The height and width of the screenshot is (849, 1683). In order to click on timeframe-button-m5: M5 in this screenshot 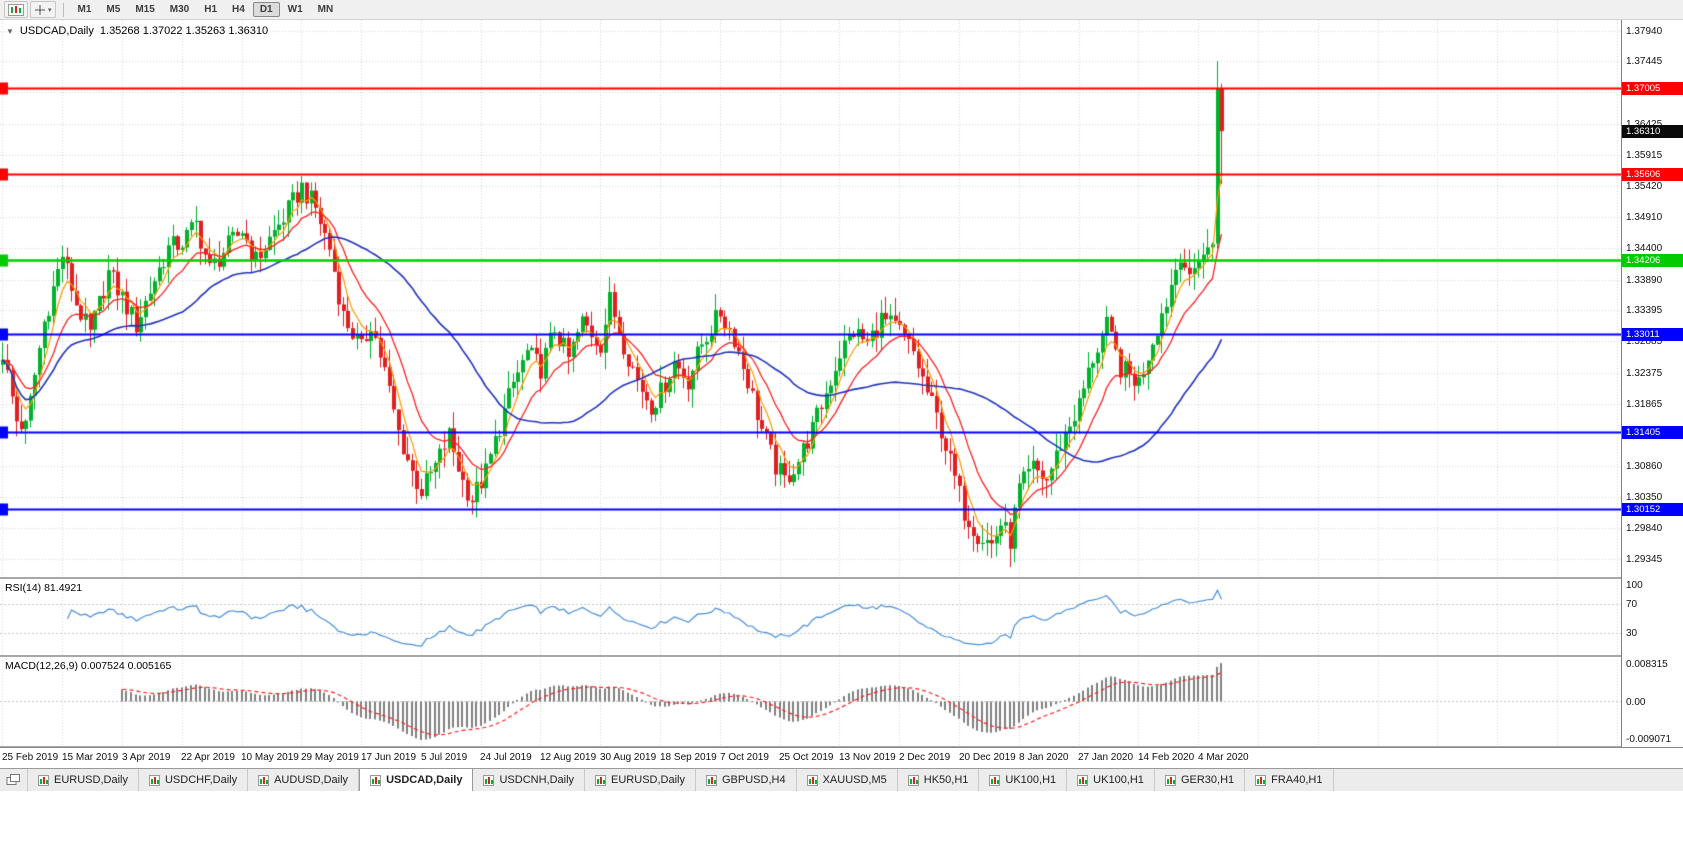, I will do `click(113, 9)`.